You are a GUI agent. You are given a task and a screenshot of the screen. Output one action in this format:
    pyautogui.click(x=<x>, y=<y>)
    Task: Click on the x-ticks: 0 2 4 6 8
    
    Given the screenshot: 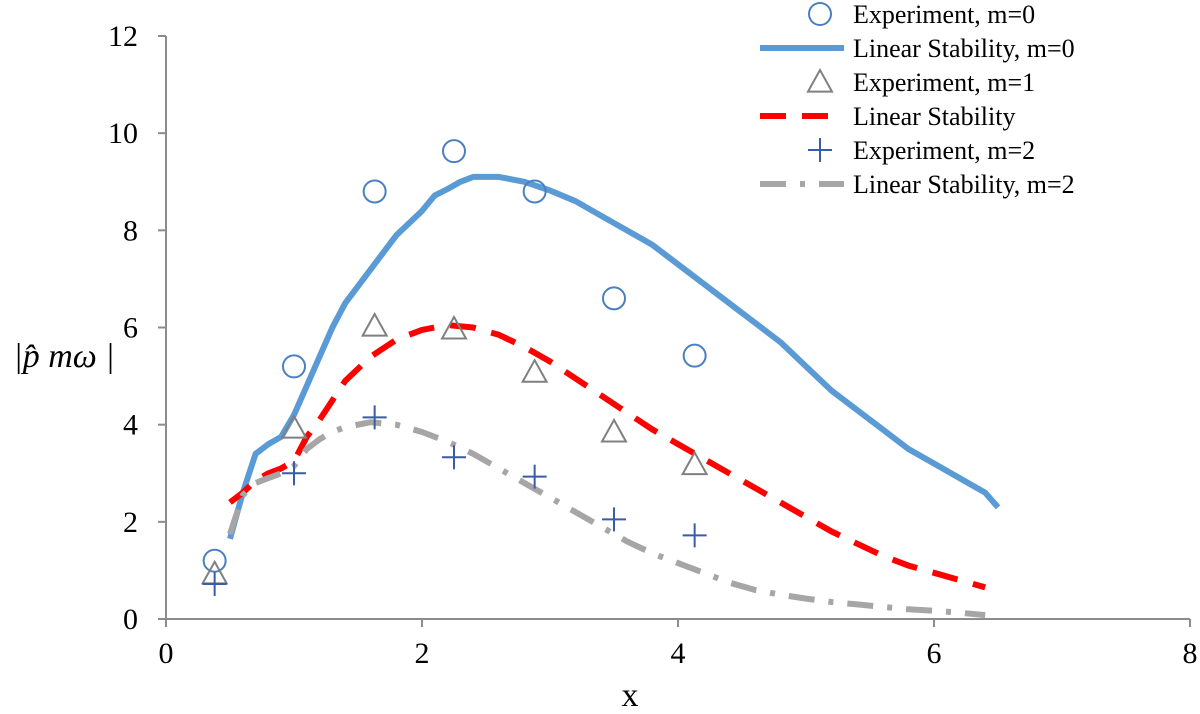 What is the action you would take?
    pyautogui.click(x=678, y=644)
    